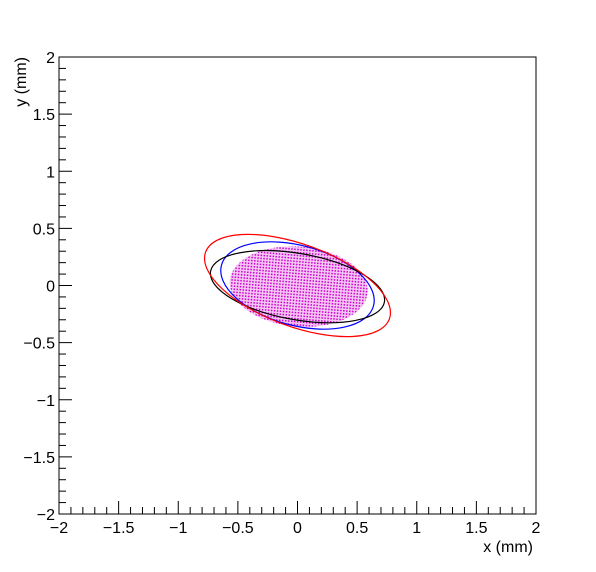  Describe the element at coordinates (39, 344) in the screenshot. I see `y-tick-label: −0.5` at that location.